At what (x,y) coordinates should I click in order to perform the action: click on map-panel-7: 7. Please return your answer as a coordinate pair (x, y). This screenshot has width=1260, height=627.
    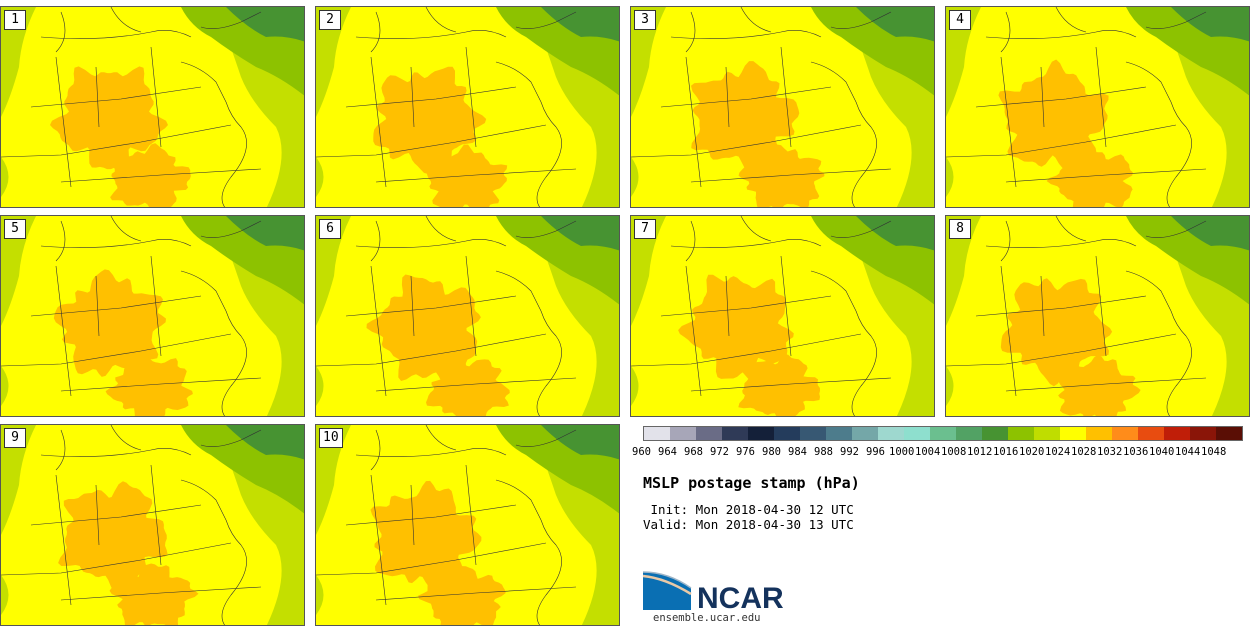
    Looking at the image, I should click on (782, 316).